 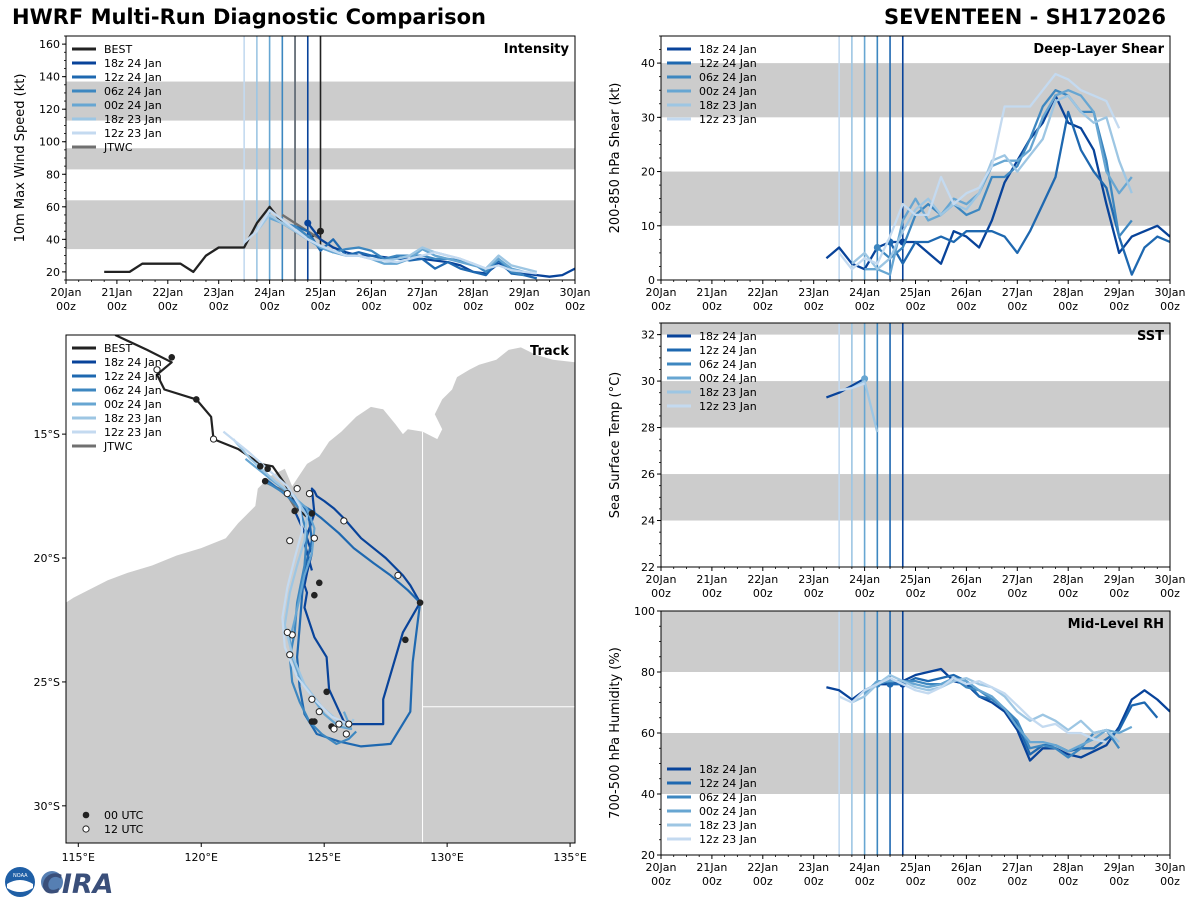 I want to click on shear-xtick-hour-5: 00z, so click(x=916, y=306).